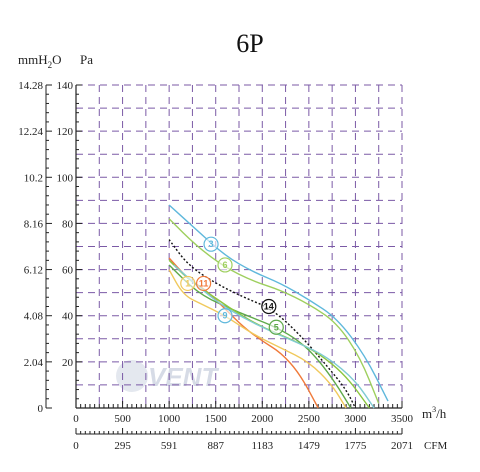  What do you see at coordinates (65, 86) in the screenshot?
I see `pa-tick-label: 140` at bounding box center [65, 86].